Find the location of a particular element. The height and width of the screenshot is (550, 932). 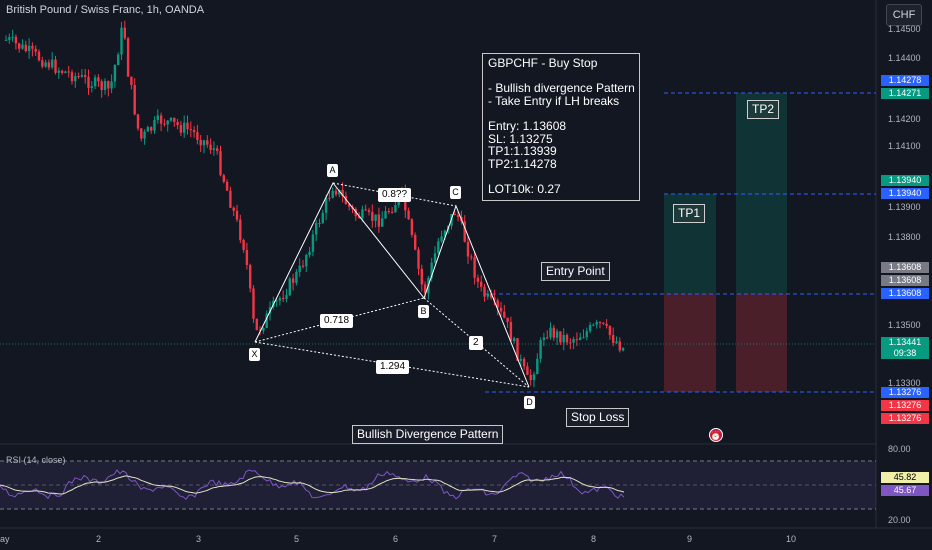

alert-clock-icon: ⏰ is located at coordinates (716, 435).